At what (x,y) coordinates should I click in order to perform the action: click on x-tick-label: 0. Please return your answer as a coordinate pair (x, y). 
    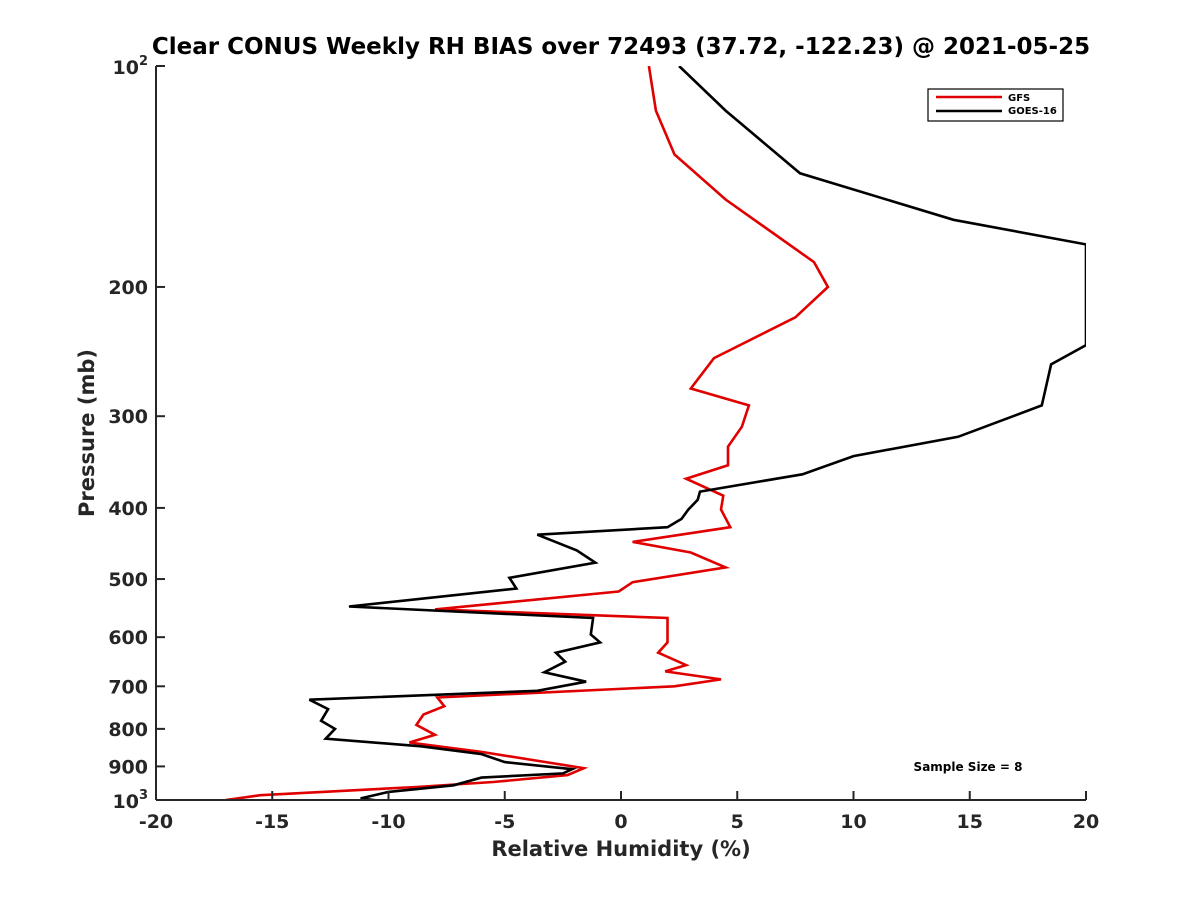
    Looking at the image, I should click on (620, 822).